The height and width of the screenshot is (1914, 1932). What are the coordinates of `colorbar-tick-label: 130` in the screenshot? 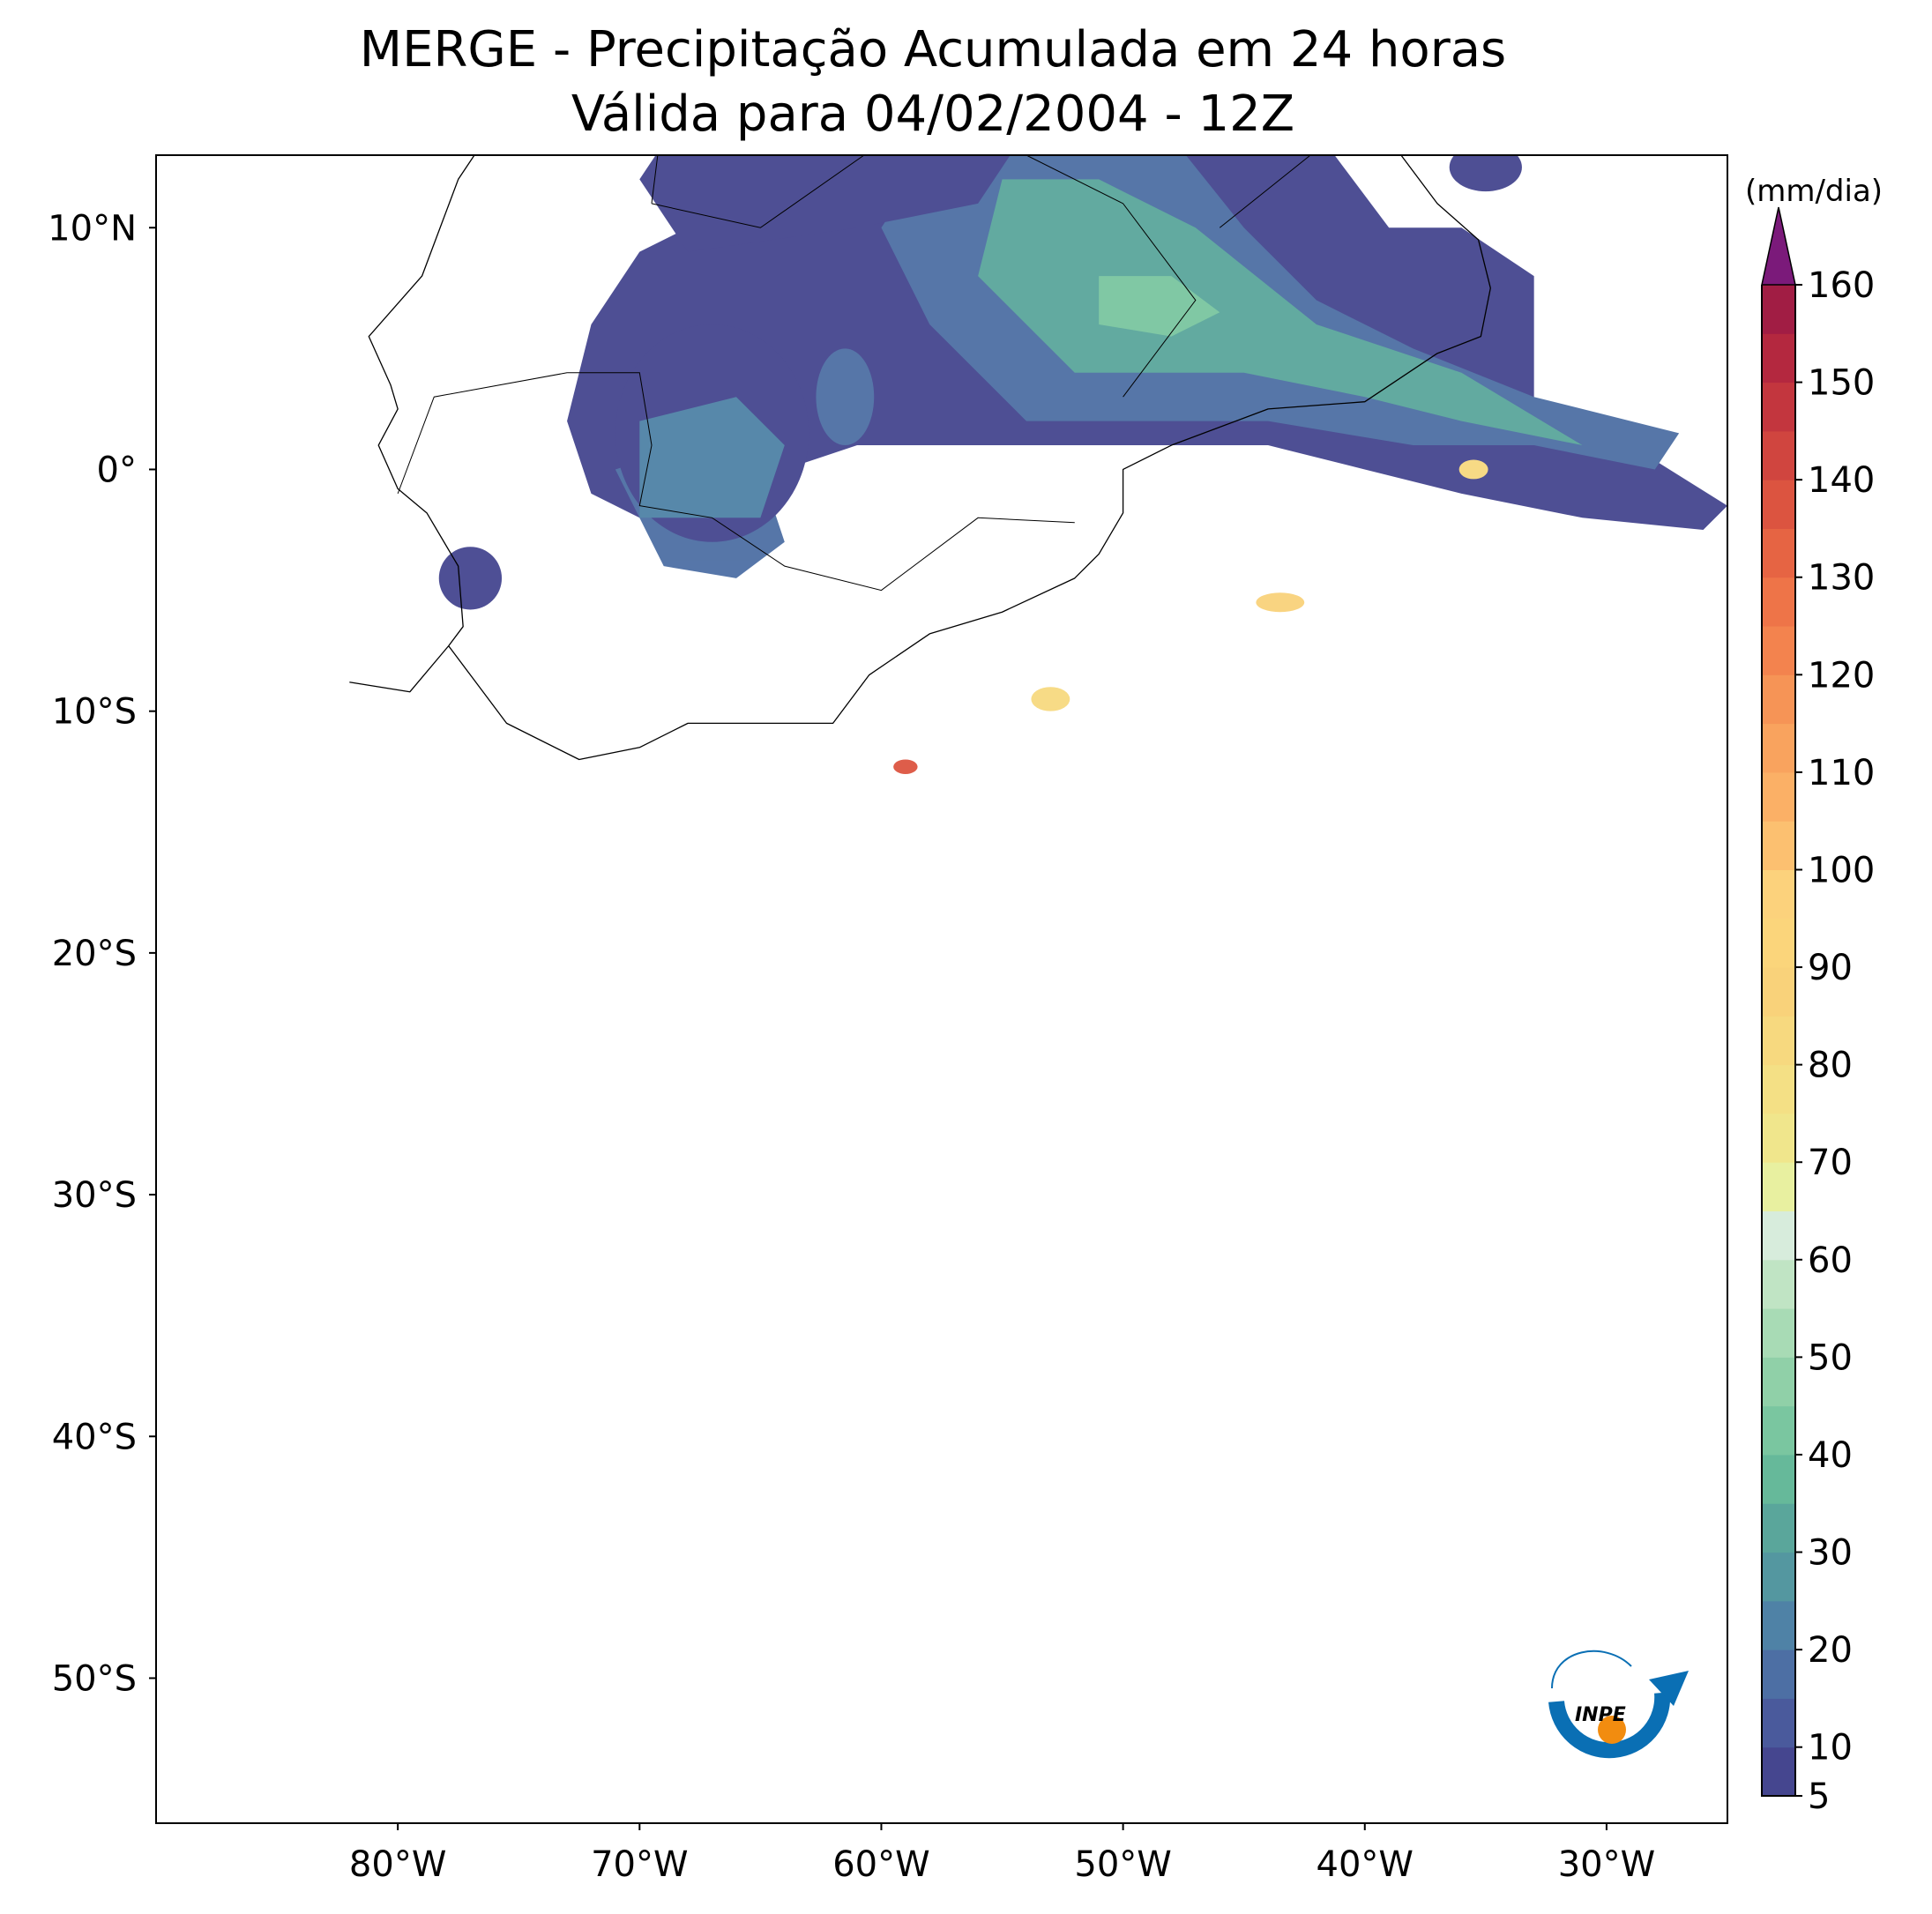 It's located at (1842, 578).